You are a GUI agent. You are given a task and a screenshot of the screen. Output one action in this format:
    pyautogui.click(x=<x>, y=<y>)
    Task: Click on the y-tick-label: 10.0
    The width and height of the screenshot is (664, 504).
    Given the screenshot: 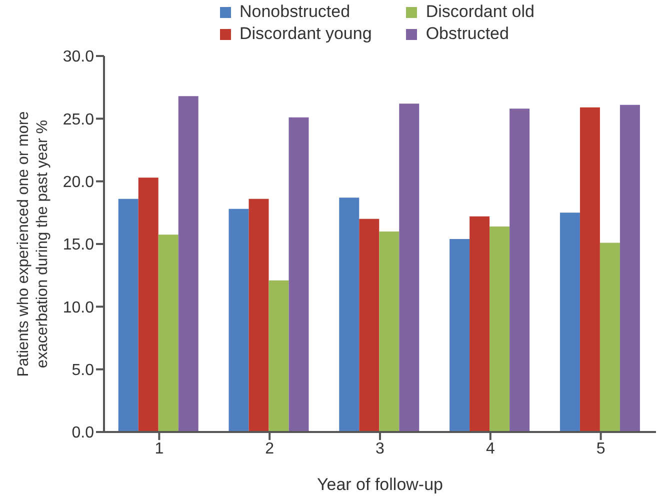 What is the action you would take?
    pyautogui.click(x=78, y=307)
    